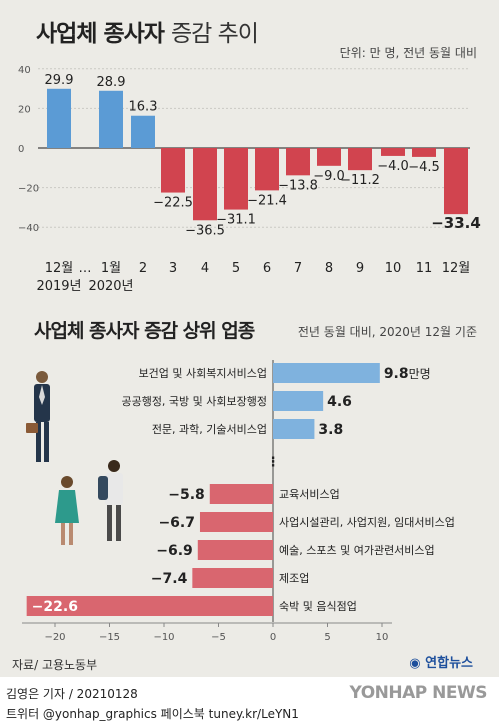 The height and width of the screenshot is (724, 499). Describe the element at coordinates (273, 637) in the screenshot. I see `x-tick-label: 0` at that location.